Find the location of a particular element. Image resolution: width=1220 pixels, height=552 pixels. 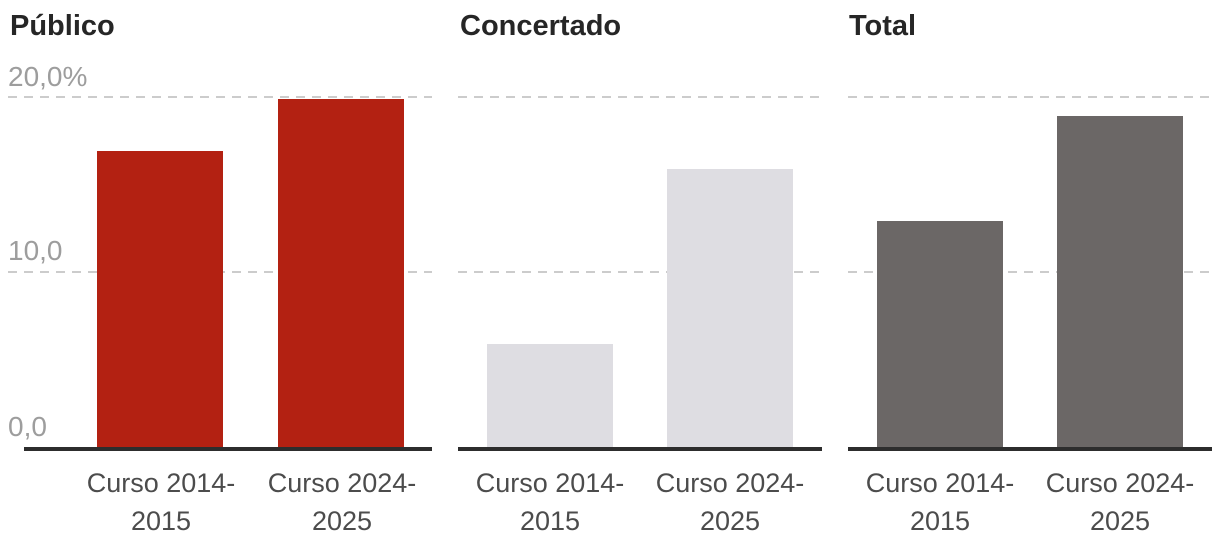

y-tick-10: 10,0 is located at coordinates (35, 250).